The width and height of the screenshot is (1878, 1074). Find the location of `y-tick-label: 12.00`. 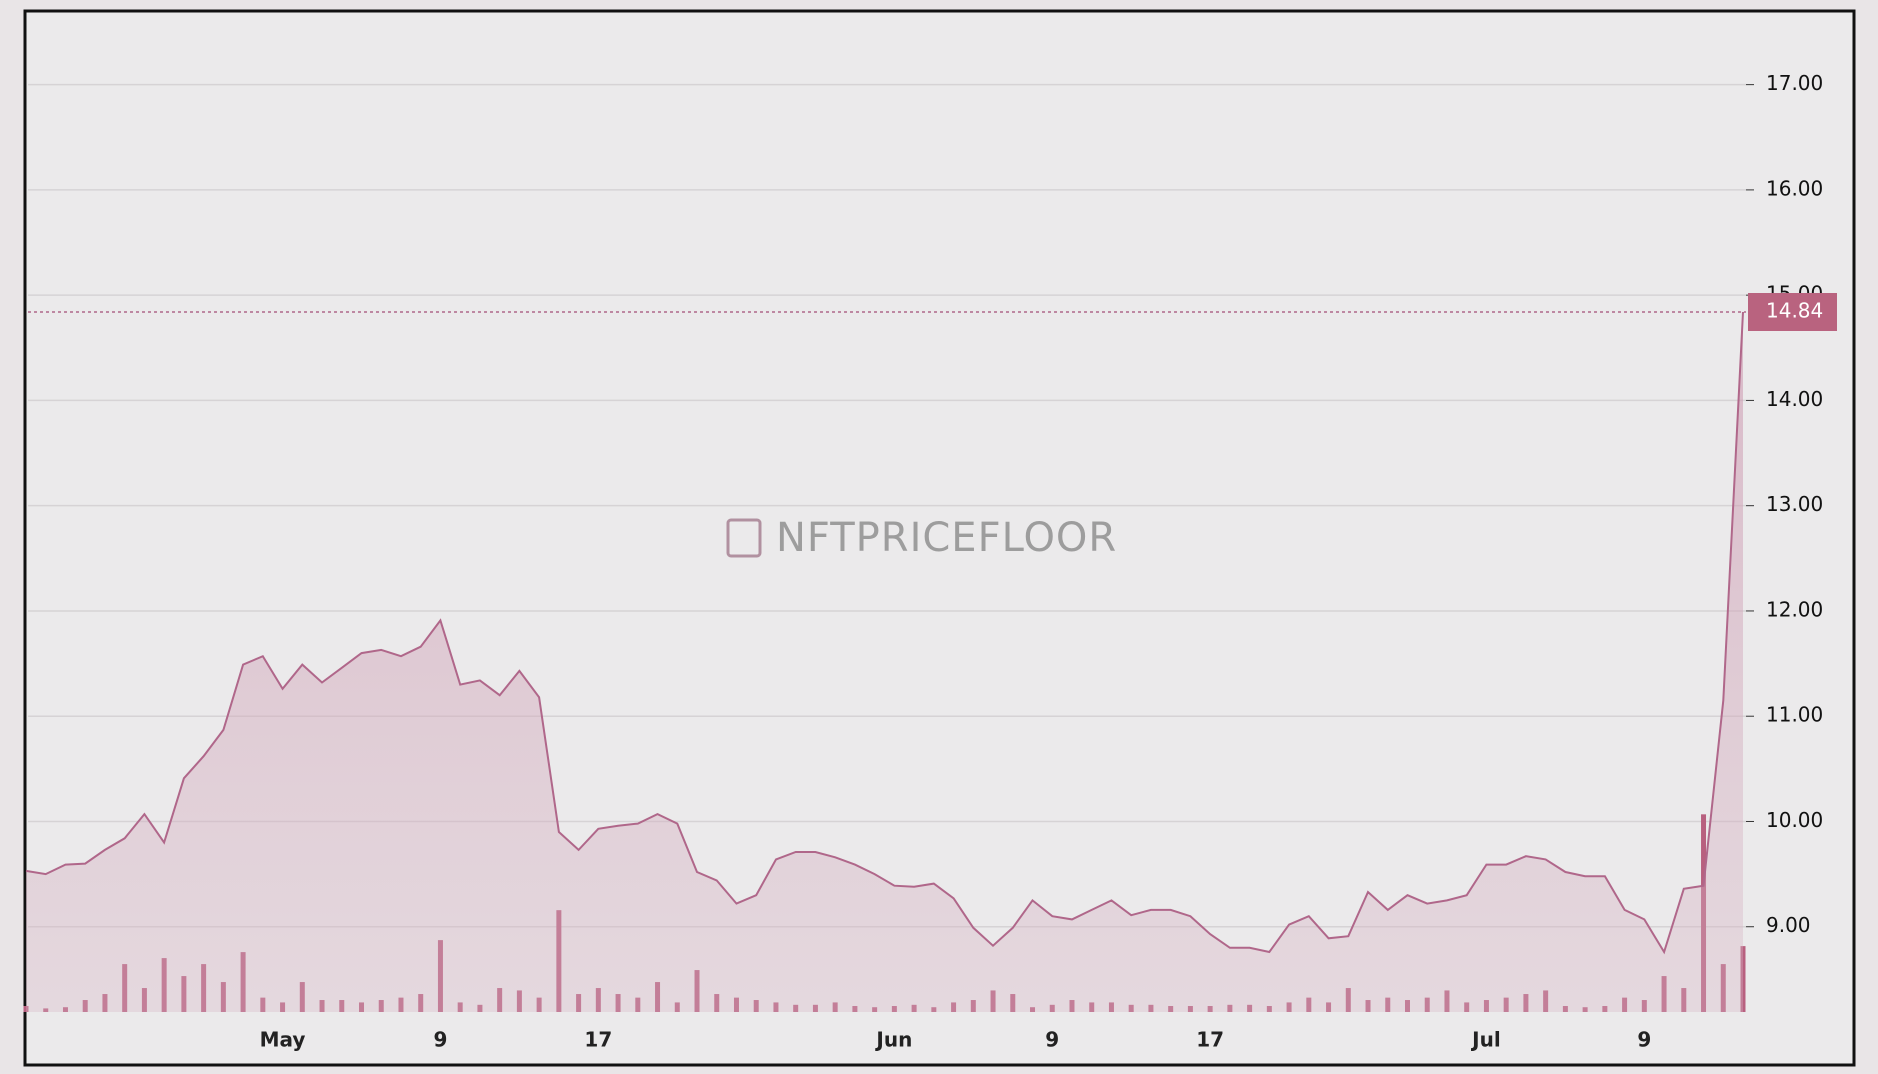

y-tick-label: 12.00 is located at coordinates (1794, 609).